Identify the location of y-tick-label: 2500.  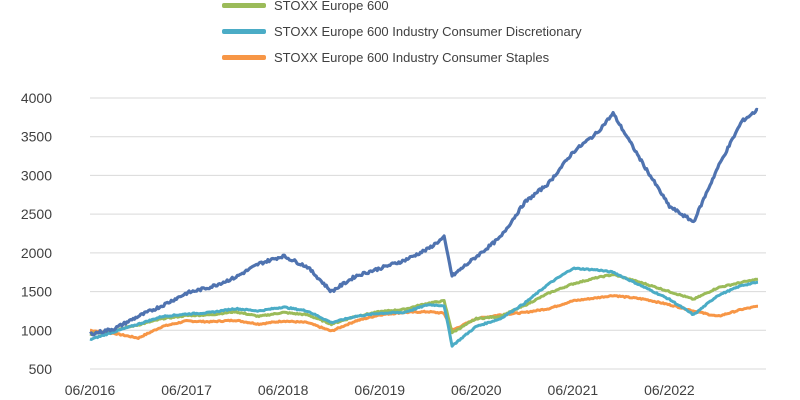
(36, 214).